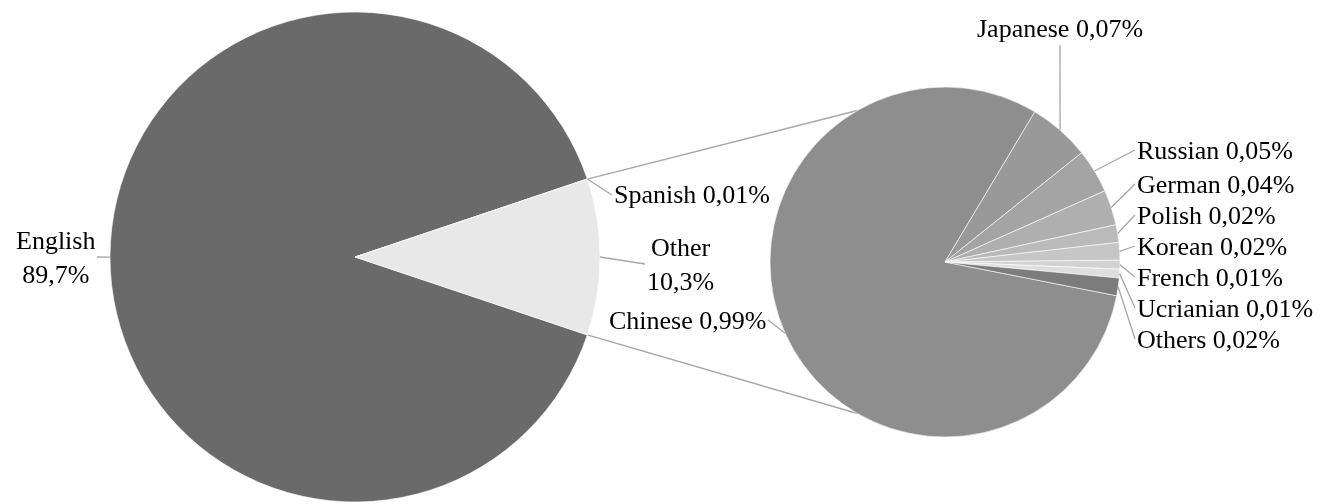  Describe the element at coordinates (1216, 184) in the screenshot. I see `slice-label: German 0,04%` at that location.